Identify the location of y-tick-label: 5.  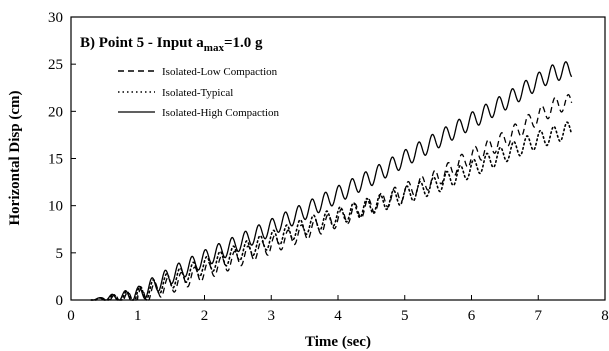
(60, 254).